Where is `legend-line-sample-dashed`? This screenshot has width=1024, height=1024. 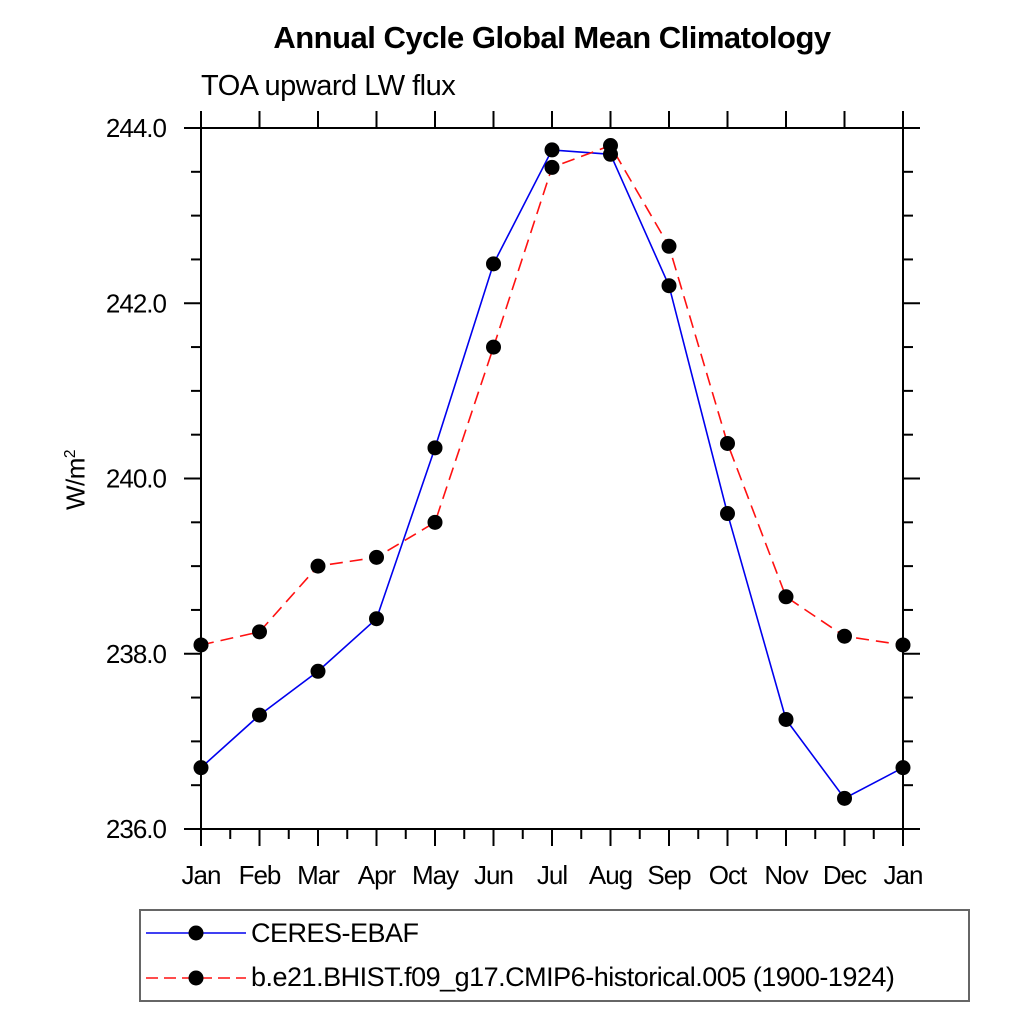
legend-line-sample-dashed is located at coordinates (196, 978).